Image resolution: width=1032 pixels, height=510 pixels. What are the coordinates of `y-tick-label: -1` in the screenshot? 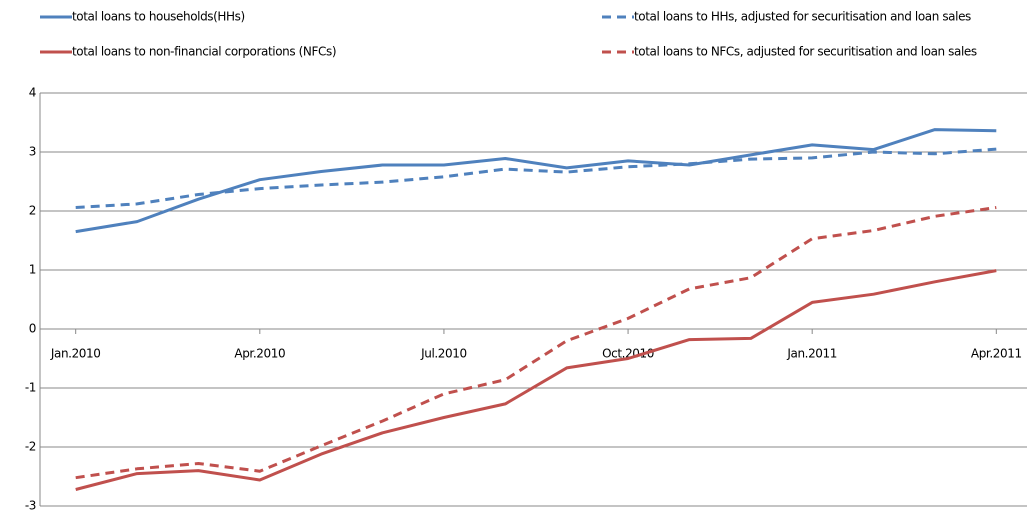 It's located at (30, 388).